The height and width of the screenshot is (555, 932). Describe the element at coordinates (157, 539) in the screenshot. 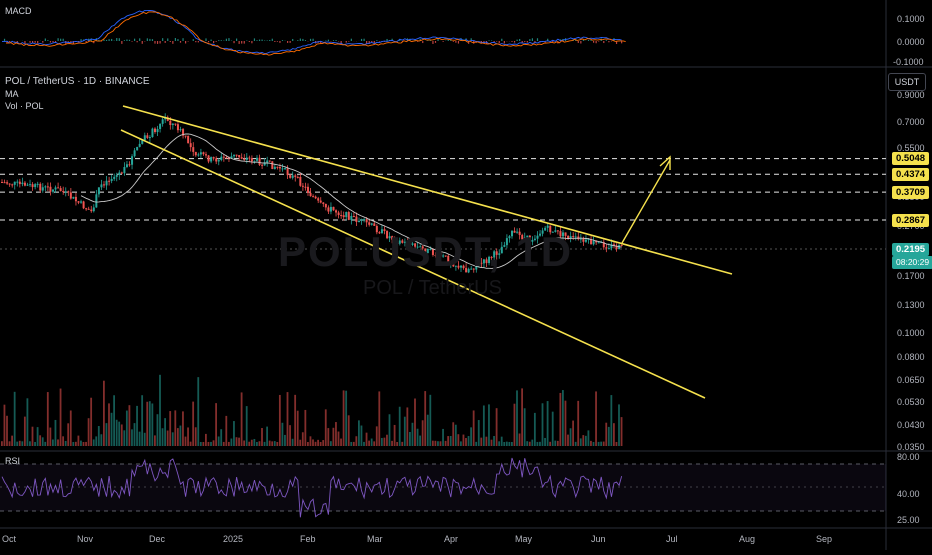

I see `time-axis-label: Dec` at that location.